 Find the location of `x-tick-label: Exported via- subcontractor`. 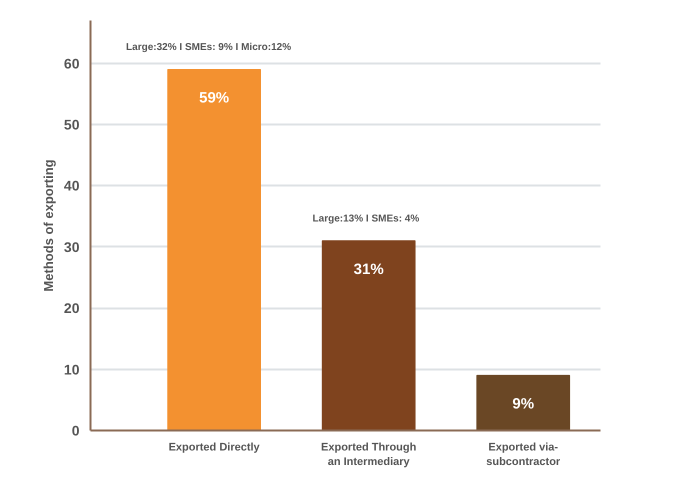

x-tick-label: Exported via- subcontractor is located at coordinates (523, 455).